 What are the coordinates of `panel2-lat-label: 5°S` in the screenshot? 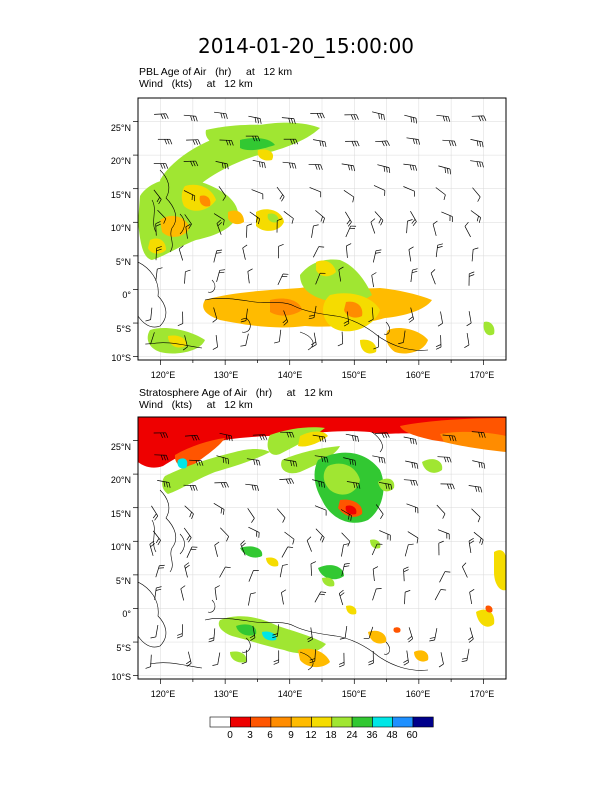 It's located at (123, 648).